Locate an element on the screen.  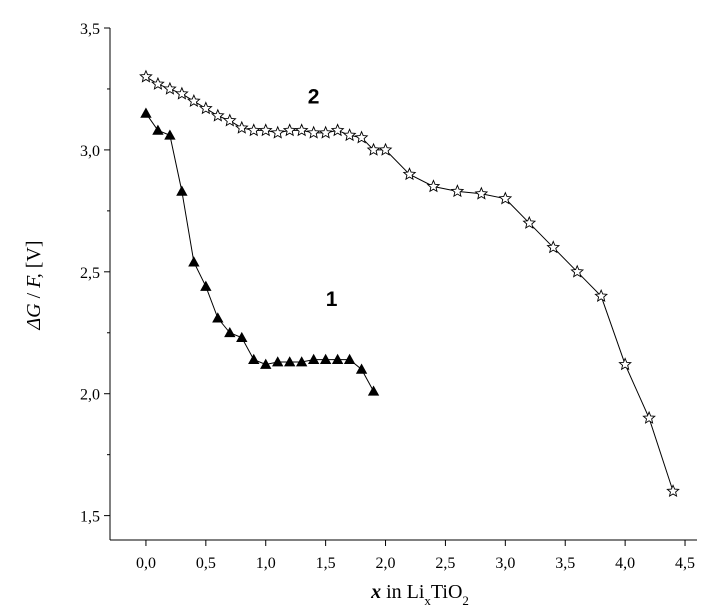
x-axis-var-x: x is located at coordinates (375, 592).